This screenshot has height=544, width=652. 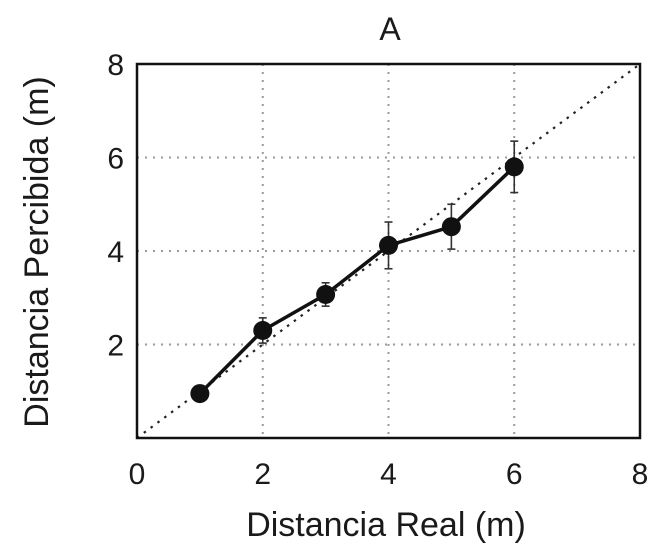 What do you see at coordinates (37, 251) in the screenshot?
I see `y-axis-label: Distancia Percibida (m)` at bounding box center [37, 251].